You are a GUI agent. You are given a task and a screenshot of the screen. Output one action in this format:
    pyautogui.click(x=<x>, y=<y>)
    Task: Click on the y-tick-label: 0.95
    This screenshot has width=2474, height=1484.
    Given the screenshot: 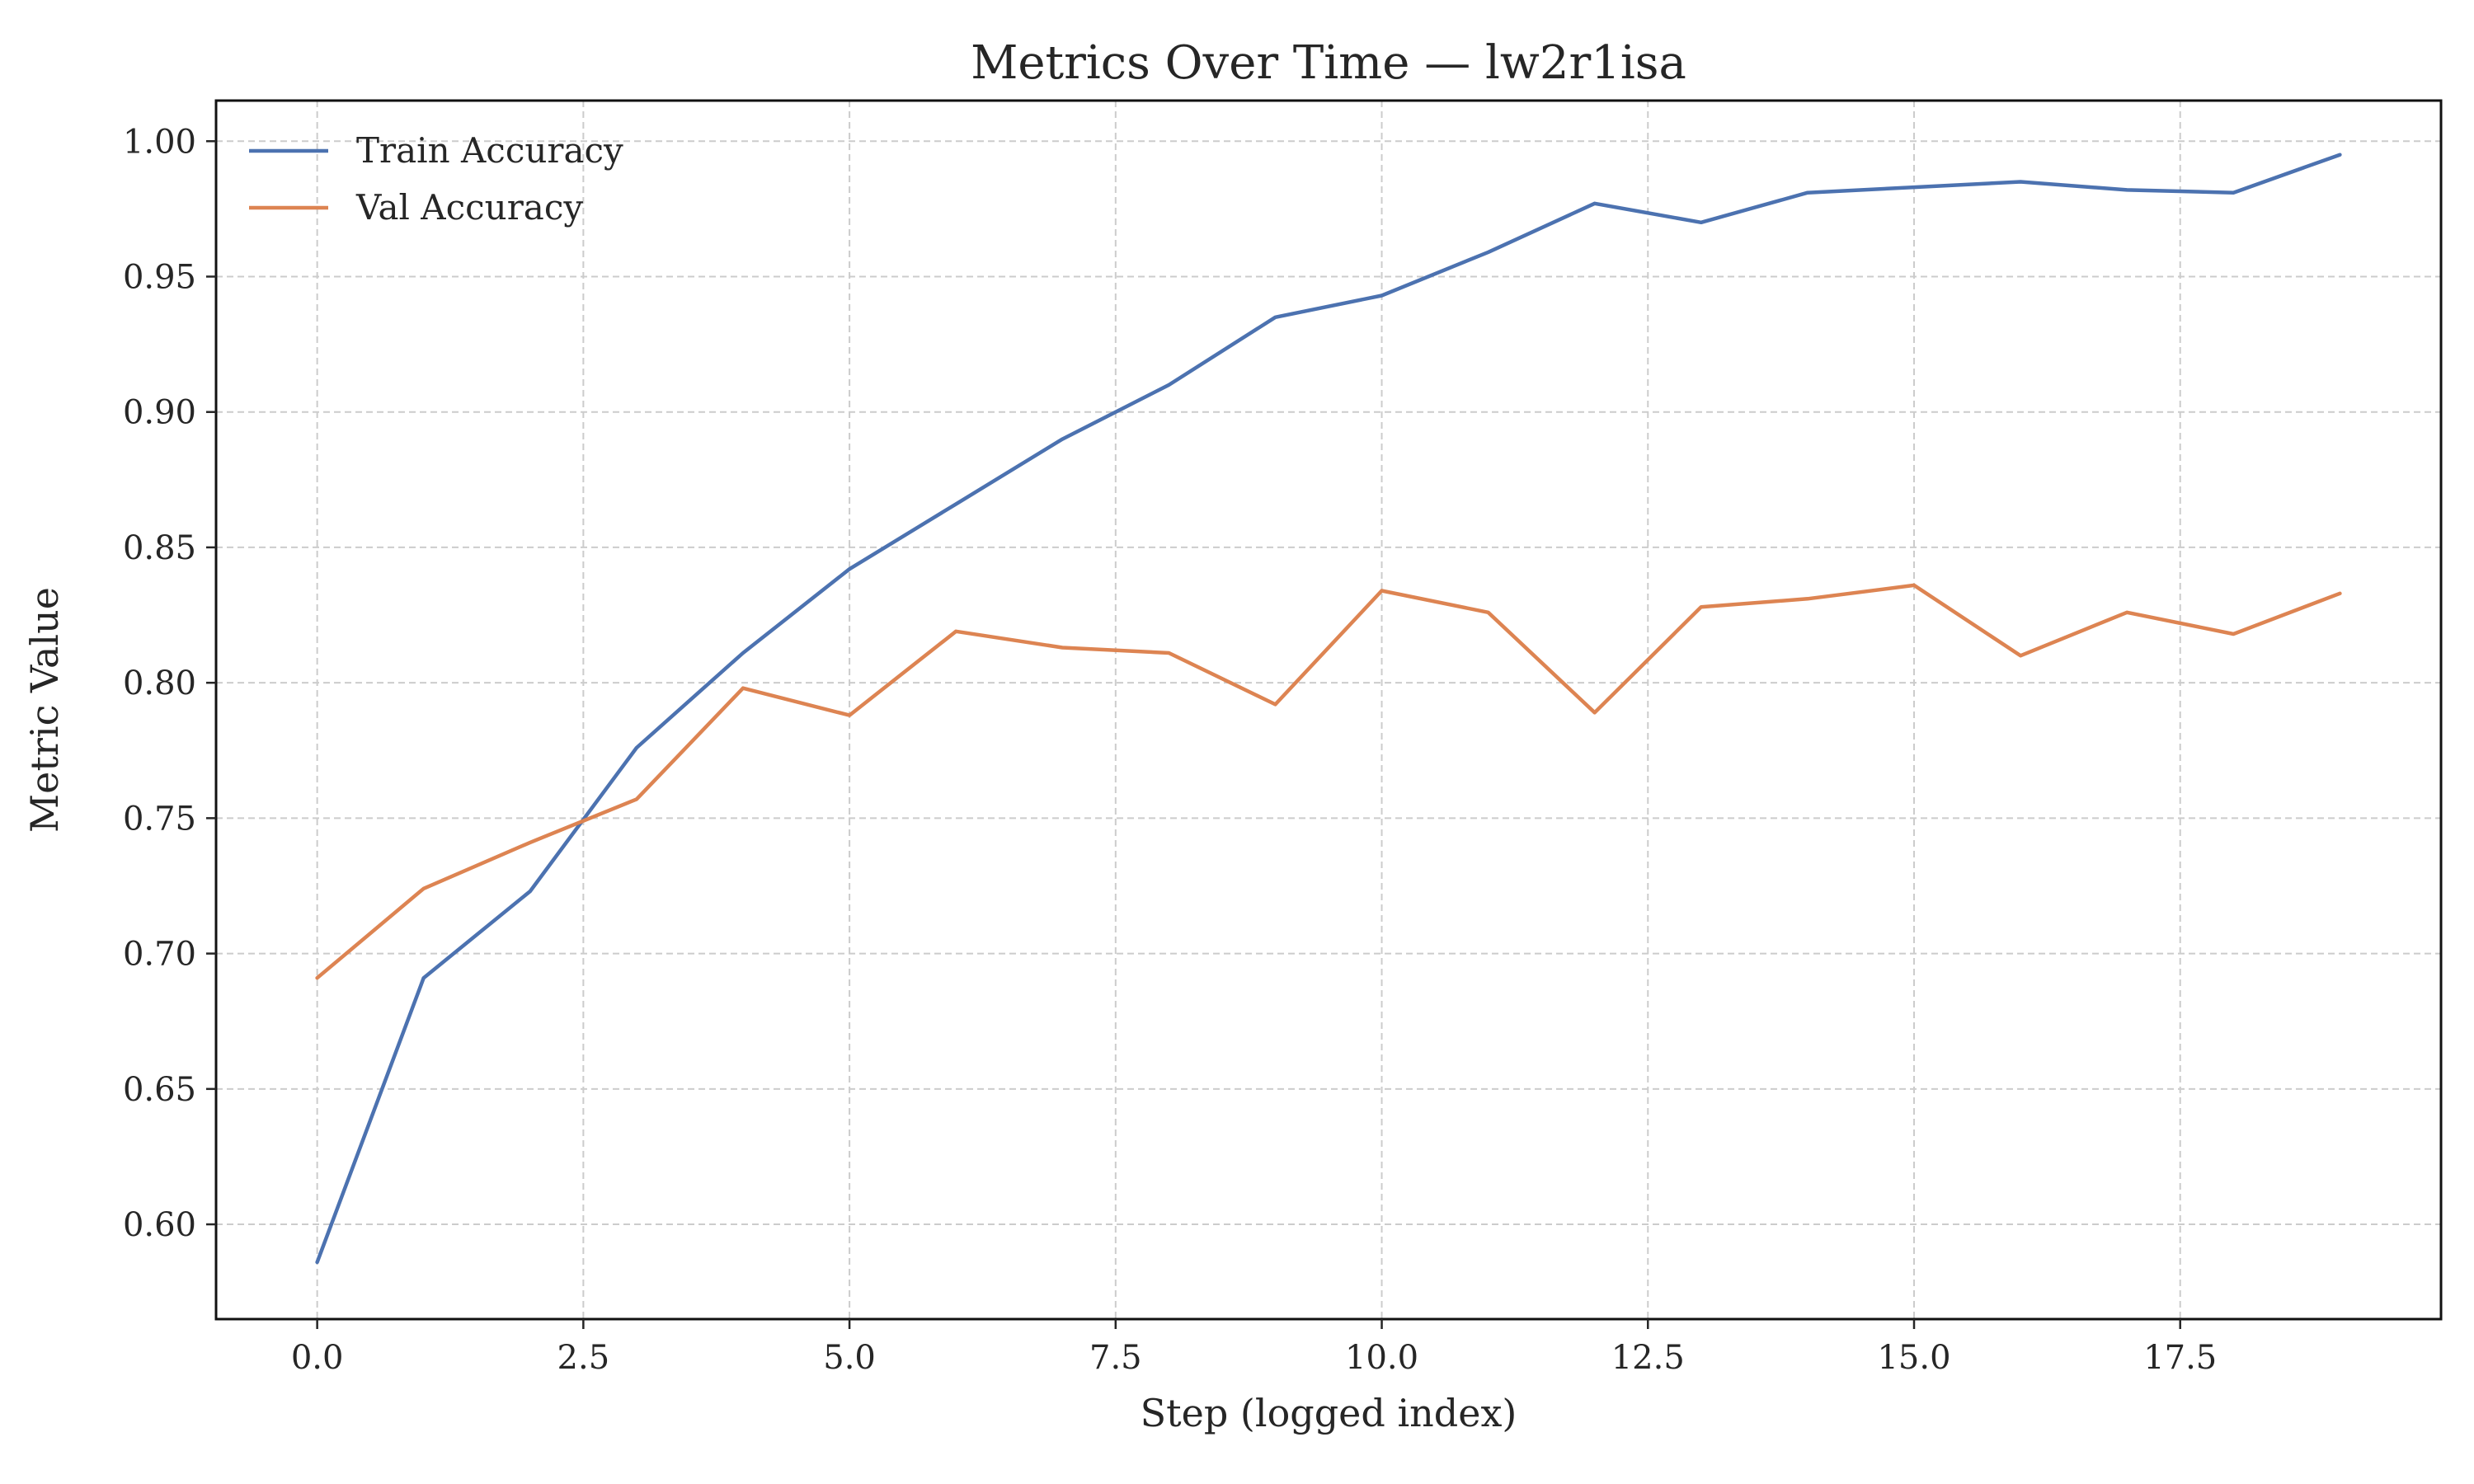 What is the action you would take?
    pyautogui.click(x=159, y=277)
    